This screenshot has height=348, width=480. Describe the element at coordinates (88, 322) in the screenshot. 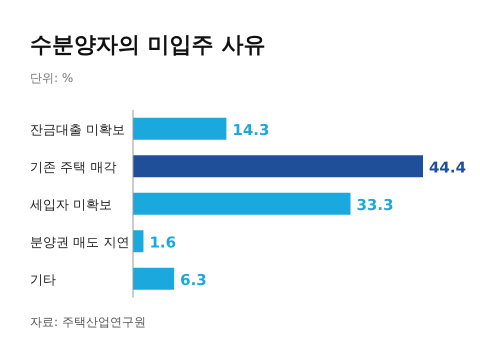

I see `annotation: 자료: 주택산업연구원` at that location.